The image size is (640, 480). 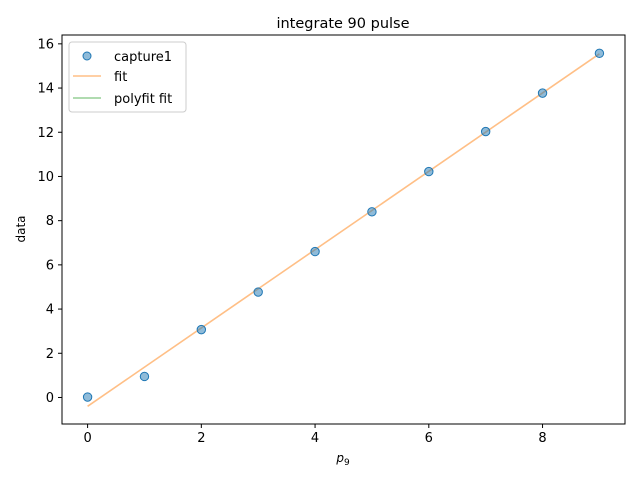 I want to click on x-axis: 0 2 4 6 8, so click(x=315, y=435).